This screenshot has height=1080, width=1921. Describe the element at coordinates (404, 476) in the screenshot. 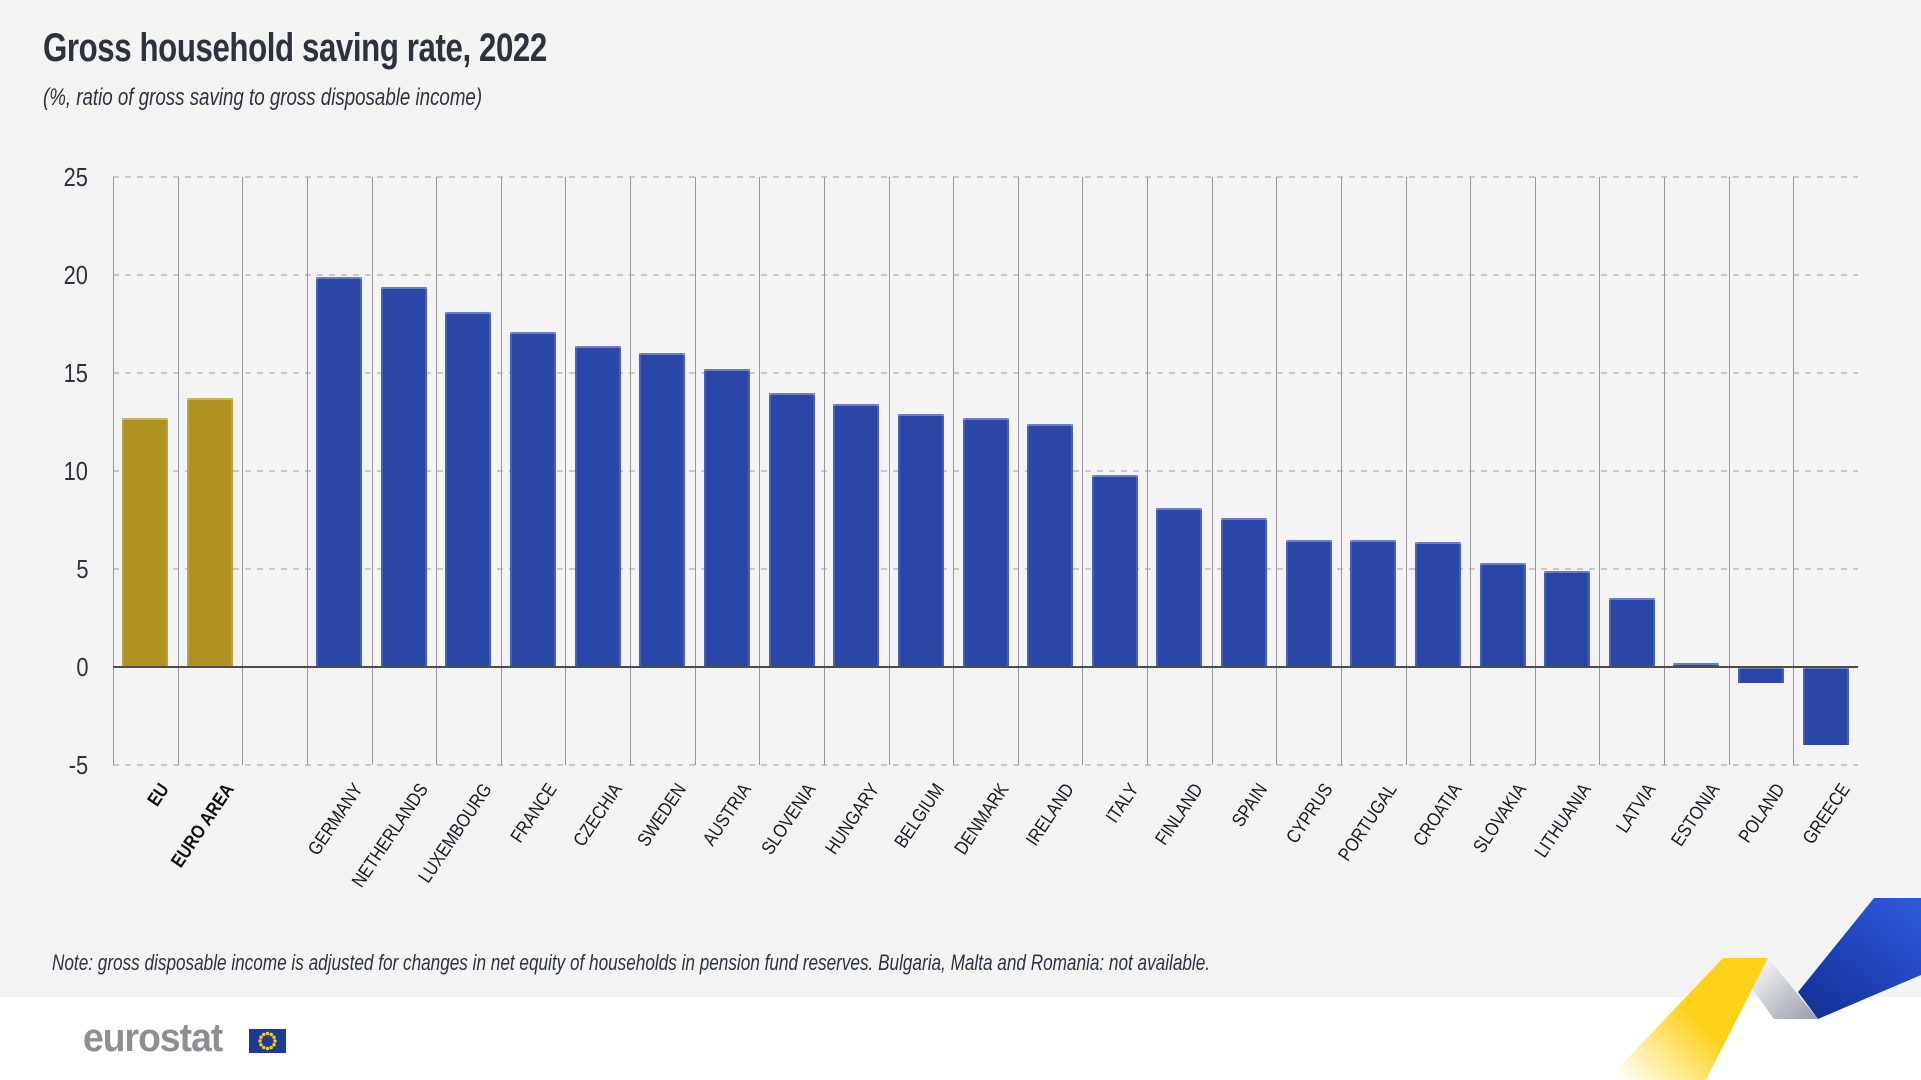

I see `bar-netherlands` at that location.